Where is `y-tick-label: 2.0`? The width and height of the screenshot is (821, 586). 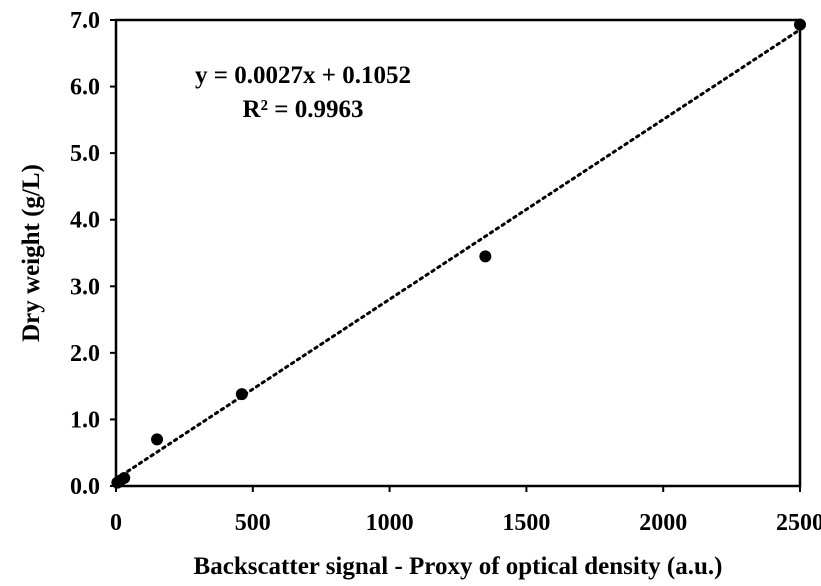
y-tick-label: 2.0 is located at coordinates (85, 354).